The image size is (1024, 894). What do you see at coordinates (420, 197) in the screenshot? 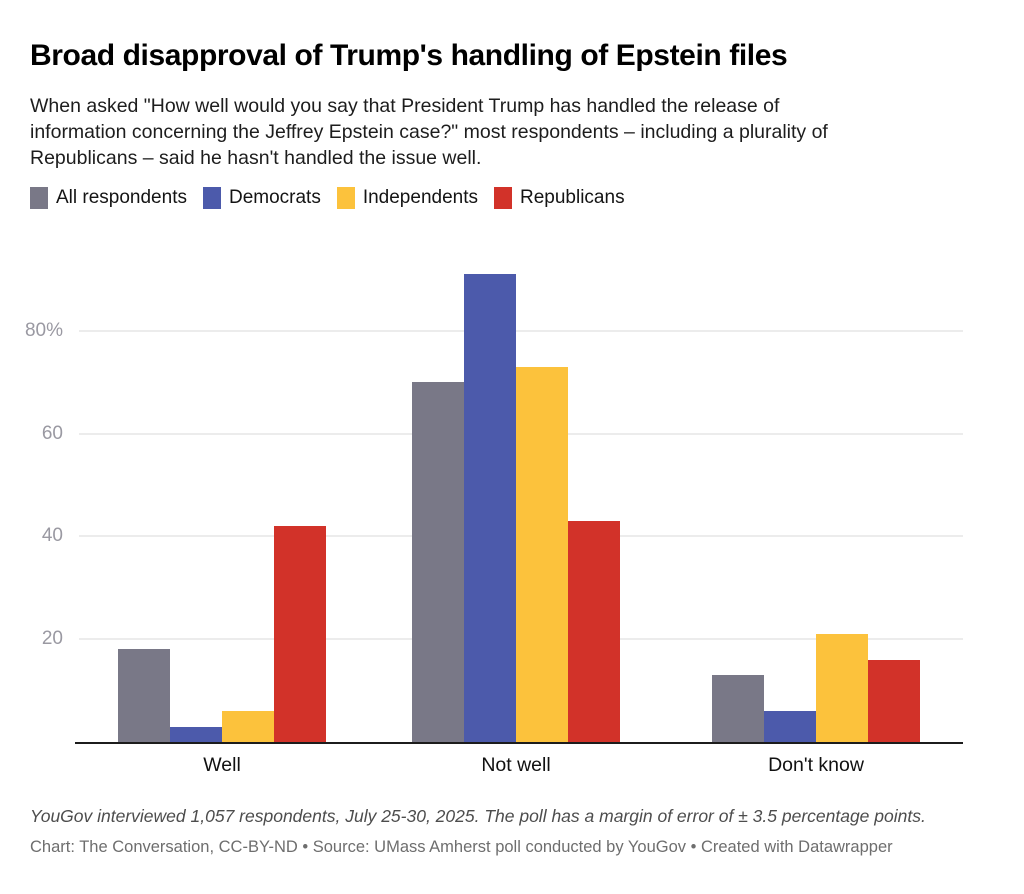
I see `legend-label: Independents` at bounding box center [420, 197].